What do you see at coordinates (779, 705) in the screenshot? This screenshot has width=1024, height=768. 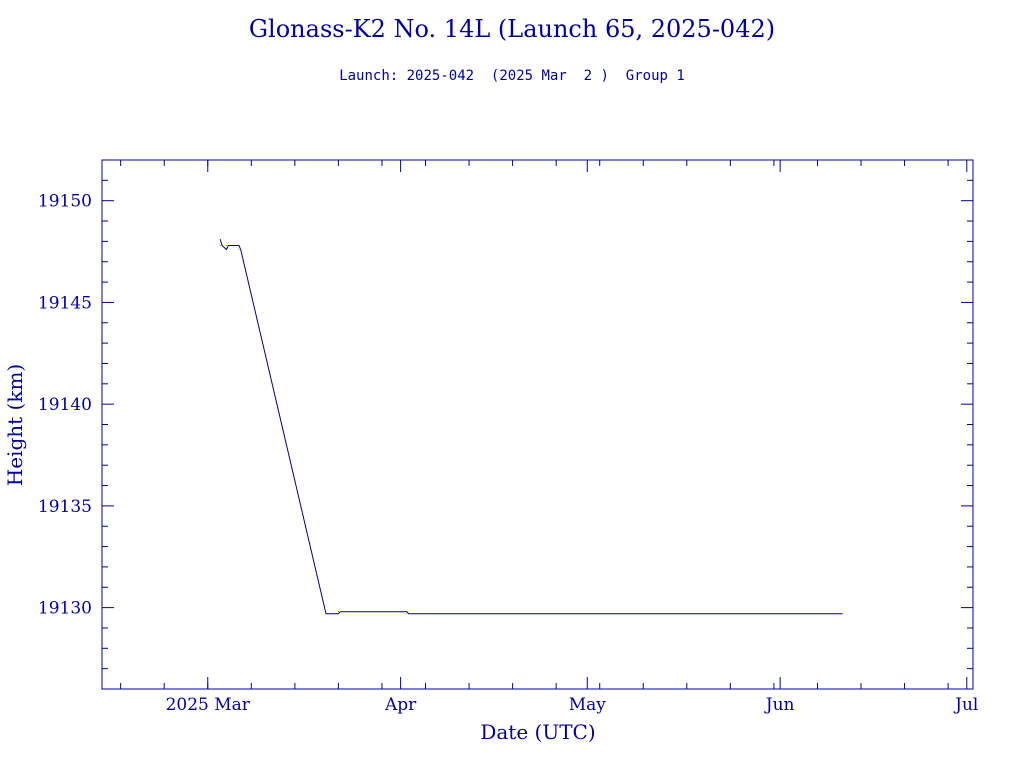 I see `x-tick-label: Jun` at bounding box center [779, 705].